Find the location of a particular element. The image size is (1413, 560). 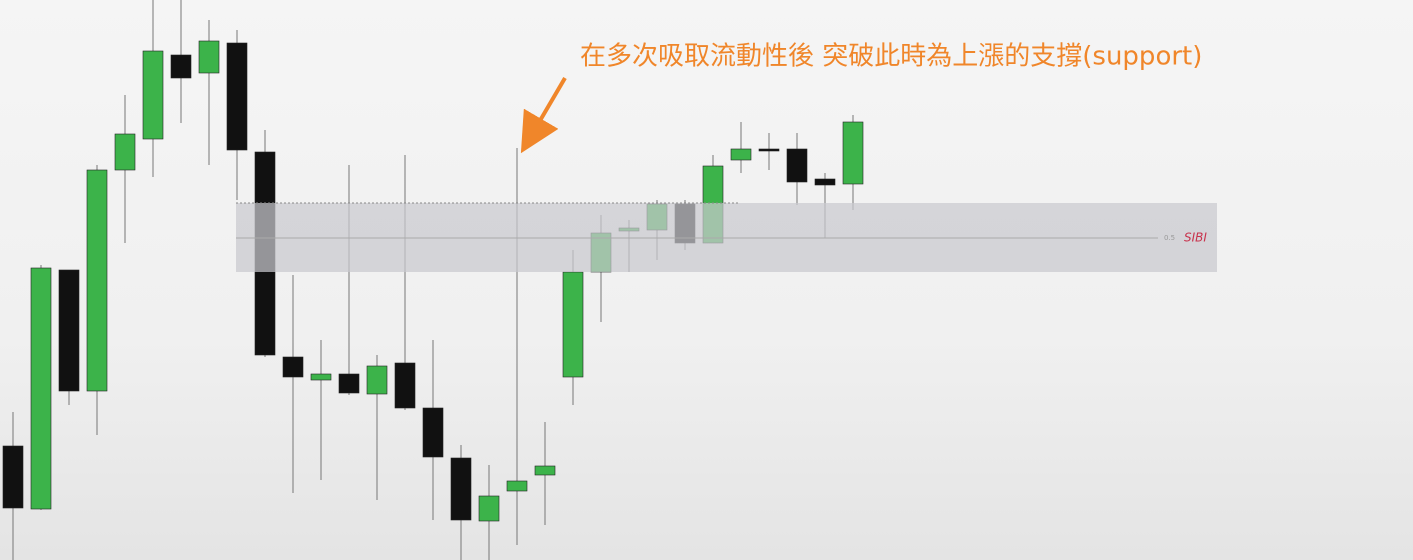

annotation-arrow is located at coordinates (543, 115).